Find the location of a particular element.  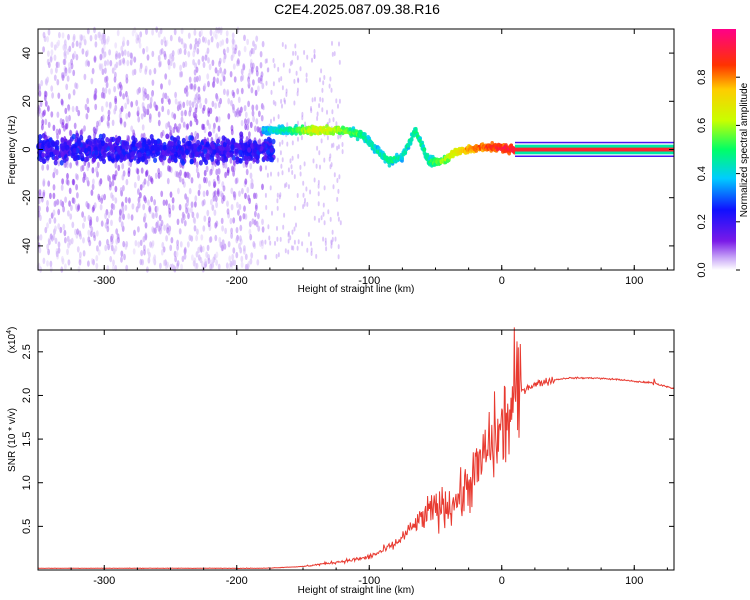

y-tick-label: 1.5 is located at coordinates (27, 438).